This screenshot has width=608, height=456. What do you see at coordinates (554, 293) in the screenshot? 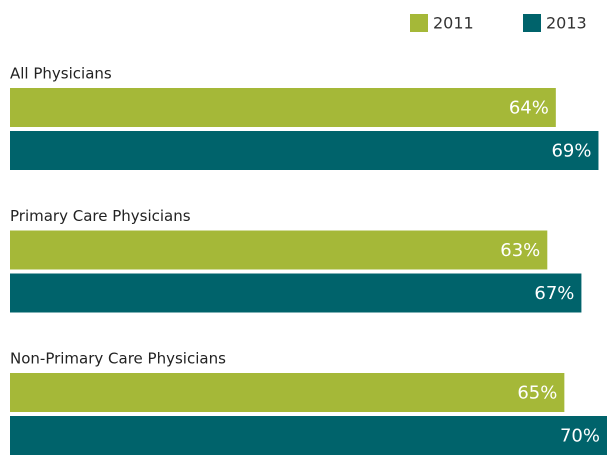
I see `value-label: 67%` at bounding box center [554, 293].